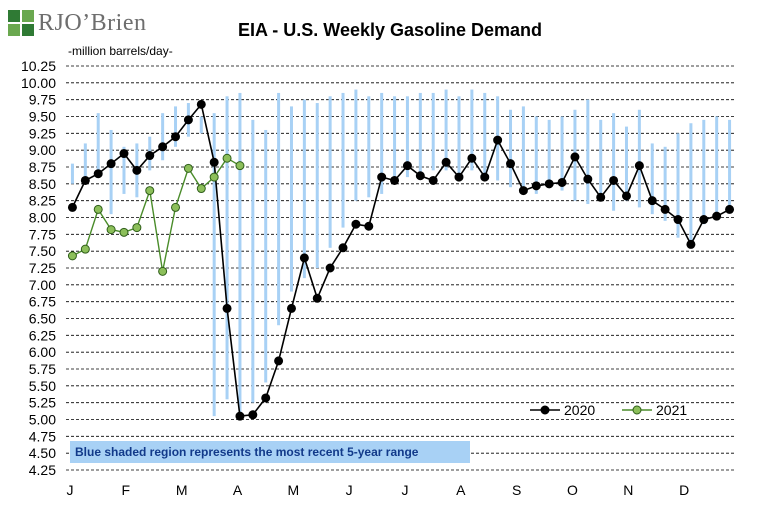 The width and height of the screenshot is (763, 516). Describe the element at coordinates (42, 234) in the screenshot. I see `y-tick-label: 7.75` at that location.